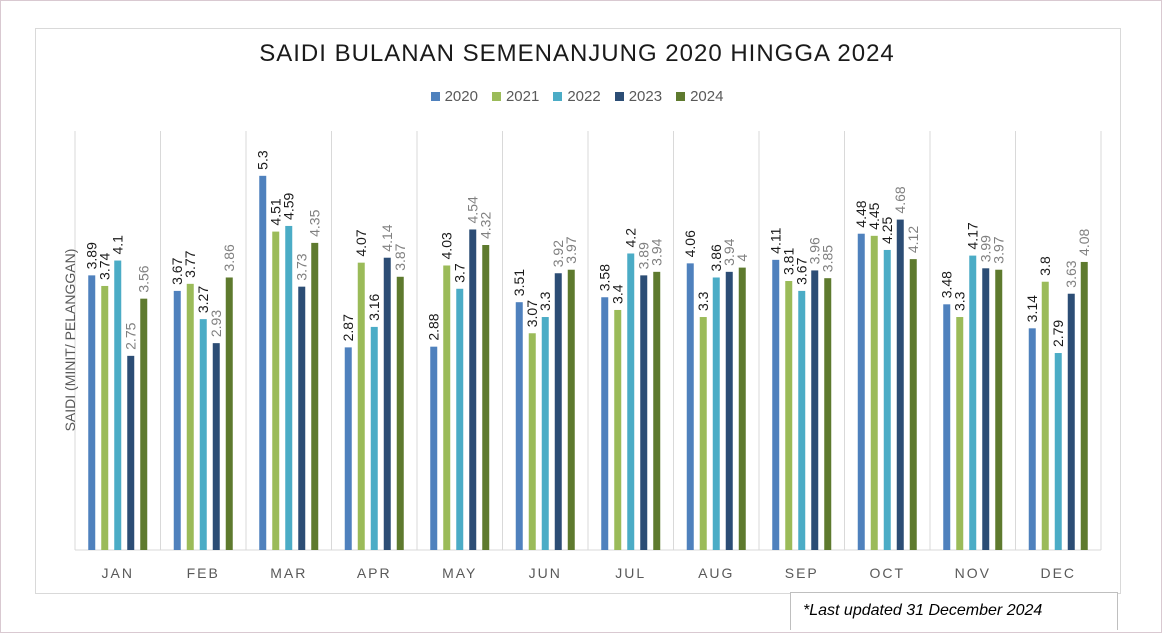  What do you see at coordinates (374, 306) in the screenshot?
I see `data-label: 3.16` at bounding box center [374, 306].